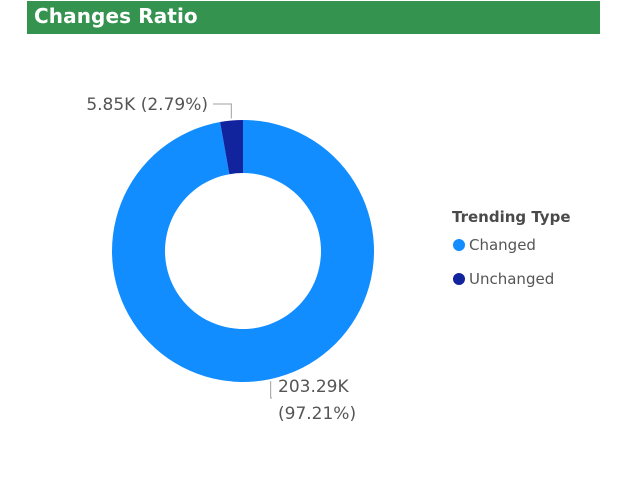 Image resolution: width=619 pixels, height=497 pixels. Describe the element at coordinates (502, 245) in the screenshot. I see `legend-label-changed: Changed` at that location.